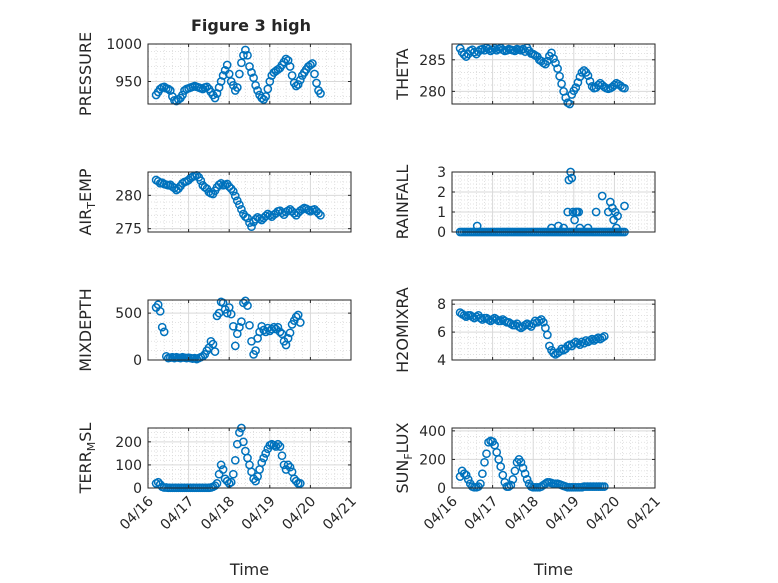  I want to click on y-tick-label: 200, so click(432, 460).